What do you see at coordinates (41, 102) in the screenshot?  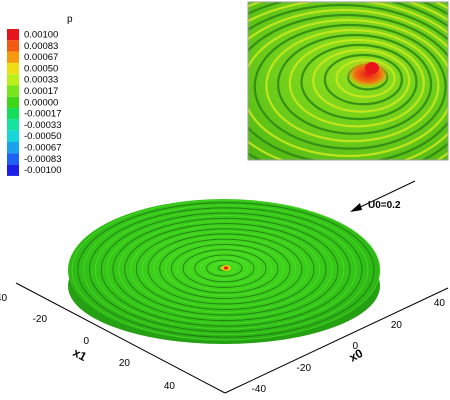 I see `legend-label-6: 0.00000` at bounding box center [41, 102].